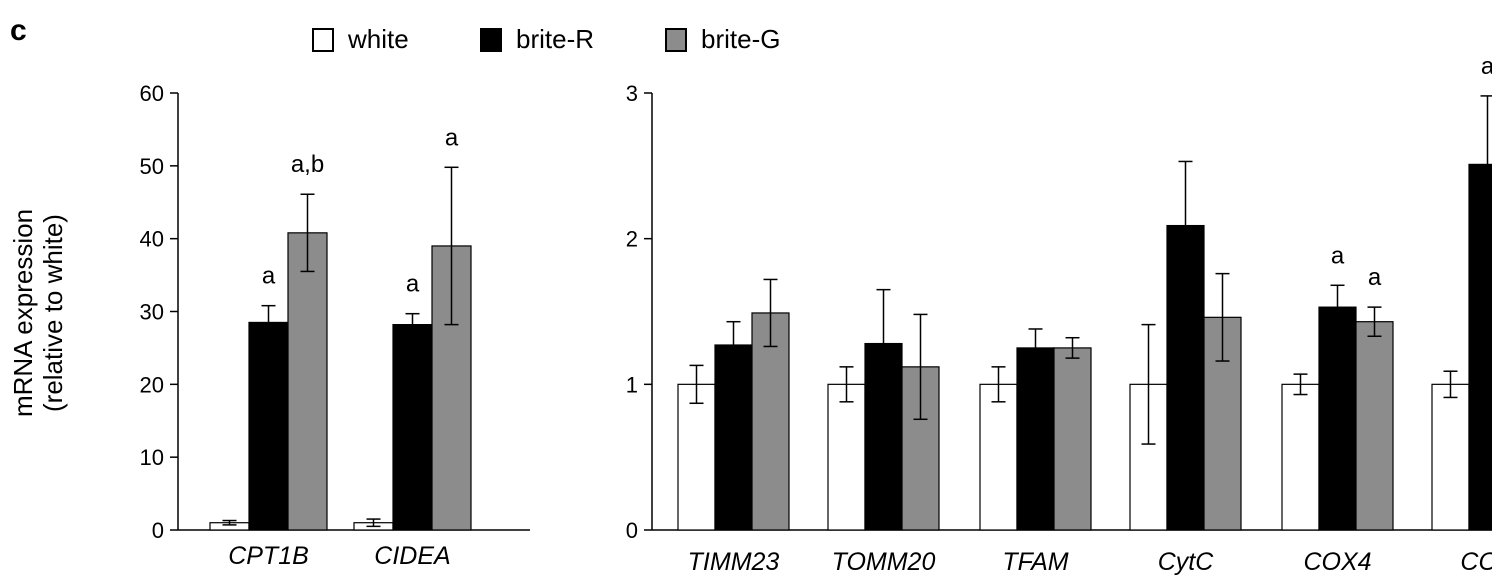 The width and height of the screenshot is (1492, 578). What do you see at coordinates (152, 166) in the screenshot?
I see `y-tick-label: 50` at bounding box center [152, 166].